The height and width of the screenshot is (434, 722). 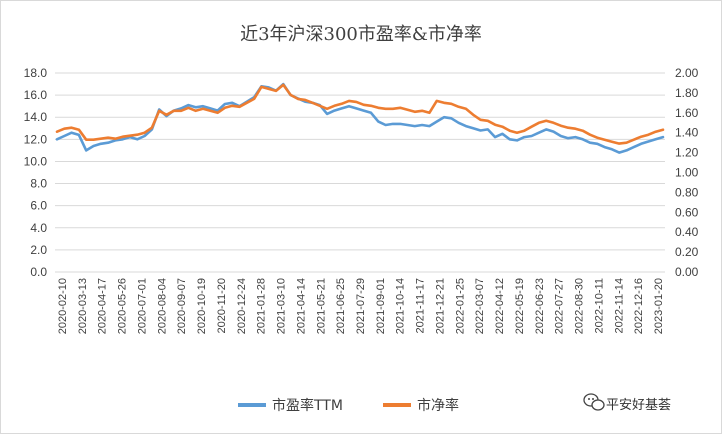 I want to click on x-tick-label: 2022-05-19, so click(x=520, y=306).